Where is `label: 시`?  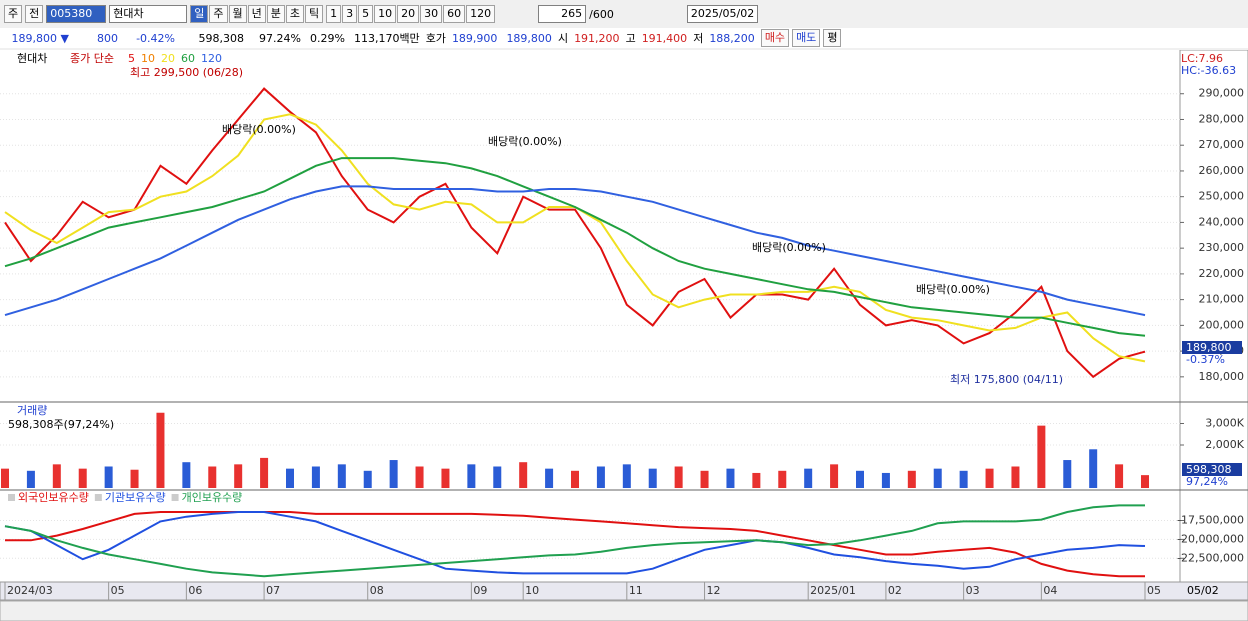 label: 시 is located at coordinates (563, 38).